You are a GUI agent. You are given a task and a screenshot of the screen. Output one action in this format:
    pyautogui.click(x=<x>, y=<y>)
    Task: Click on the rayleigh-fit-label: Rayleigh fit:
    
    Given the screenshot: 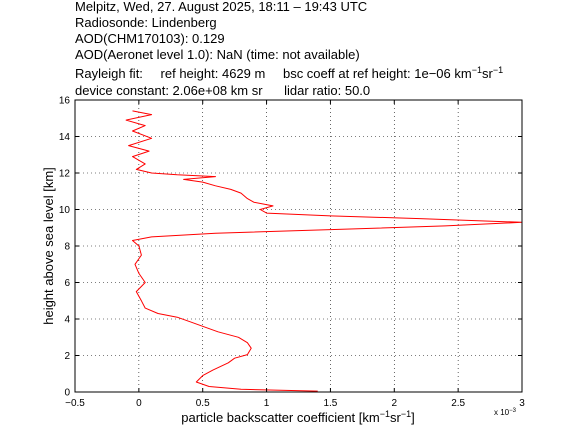 What is the action you would take?
    pyautogui.click(x=109, y=73)
    